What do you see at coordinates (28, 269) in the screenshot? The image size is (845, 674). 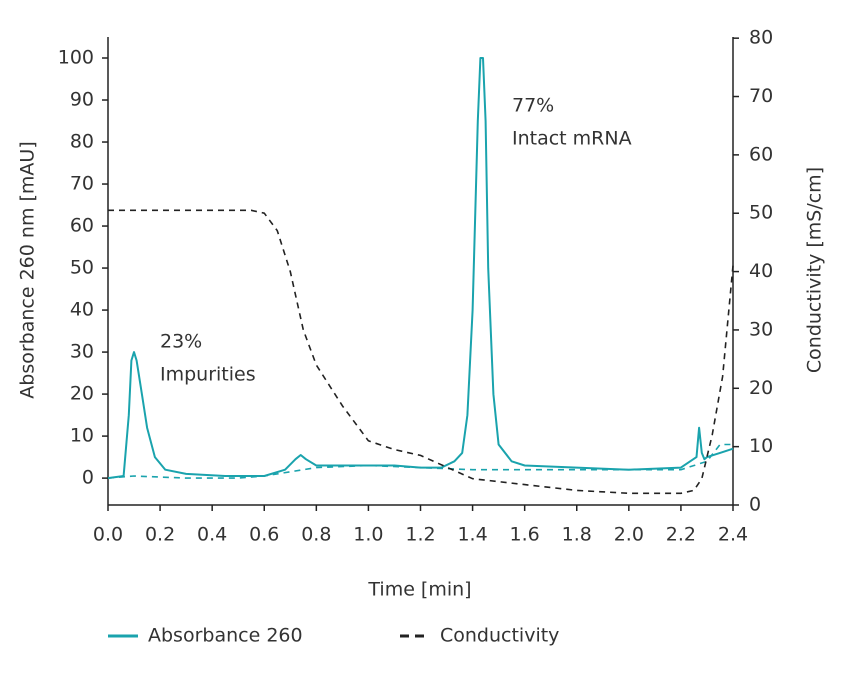 I see `y-axis-label: Absorbance 260 nm [mAU]` at bounding box center [28, 269].